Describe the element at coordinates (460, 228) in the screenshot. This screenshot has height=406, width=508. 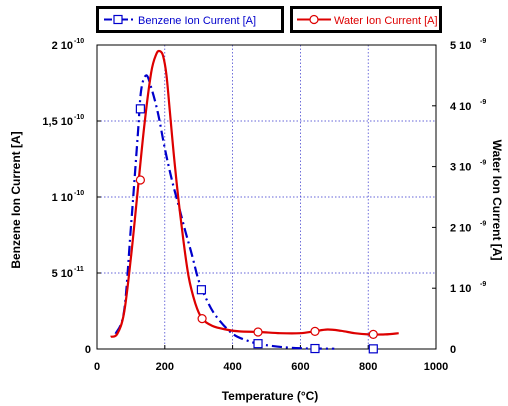
I see `y2-tick-label: 2 10` at that location.